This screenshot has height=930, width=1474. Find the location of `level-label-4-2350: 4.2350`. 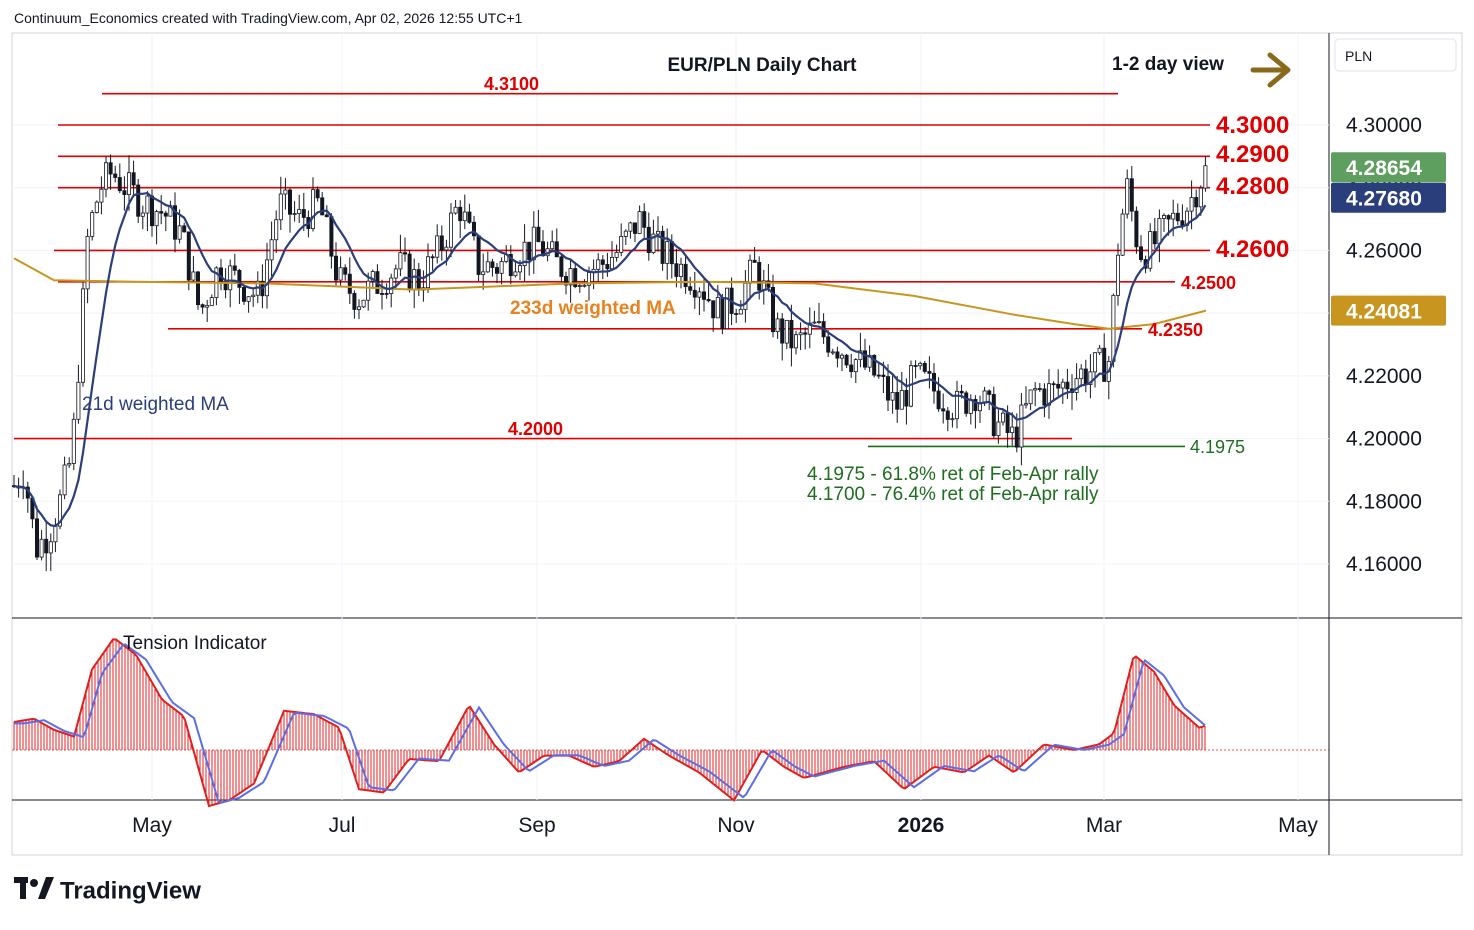

level-label-4-2350: 4.2350 is located at coordinates (1175, 330).